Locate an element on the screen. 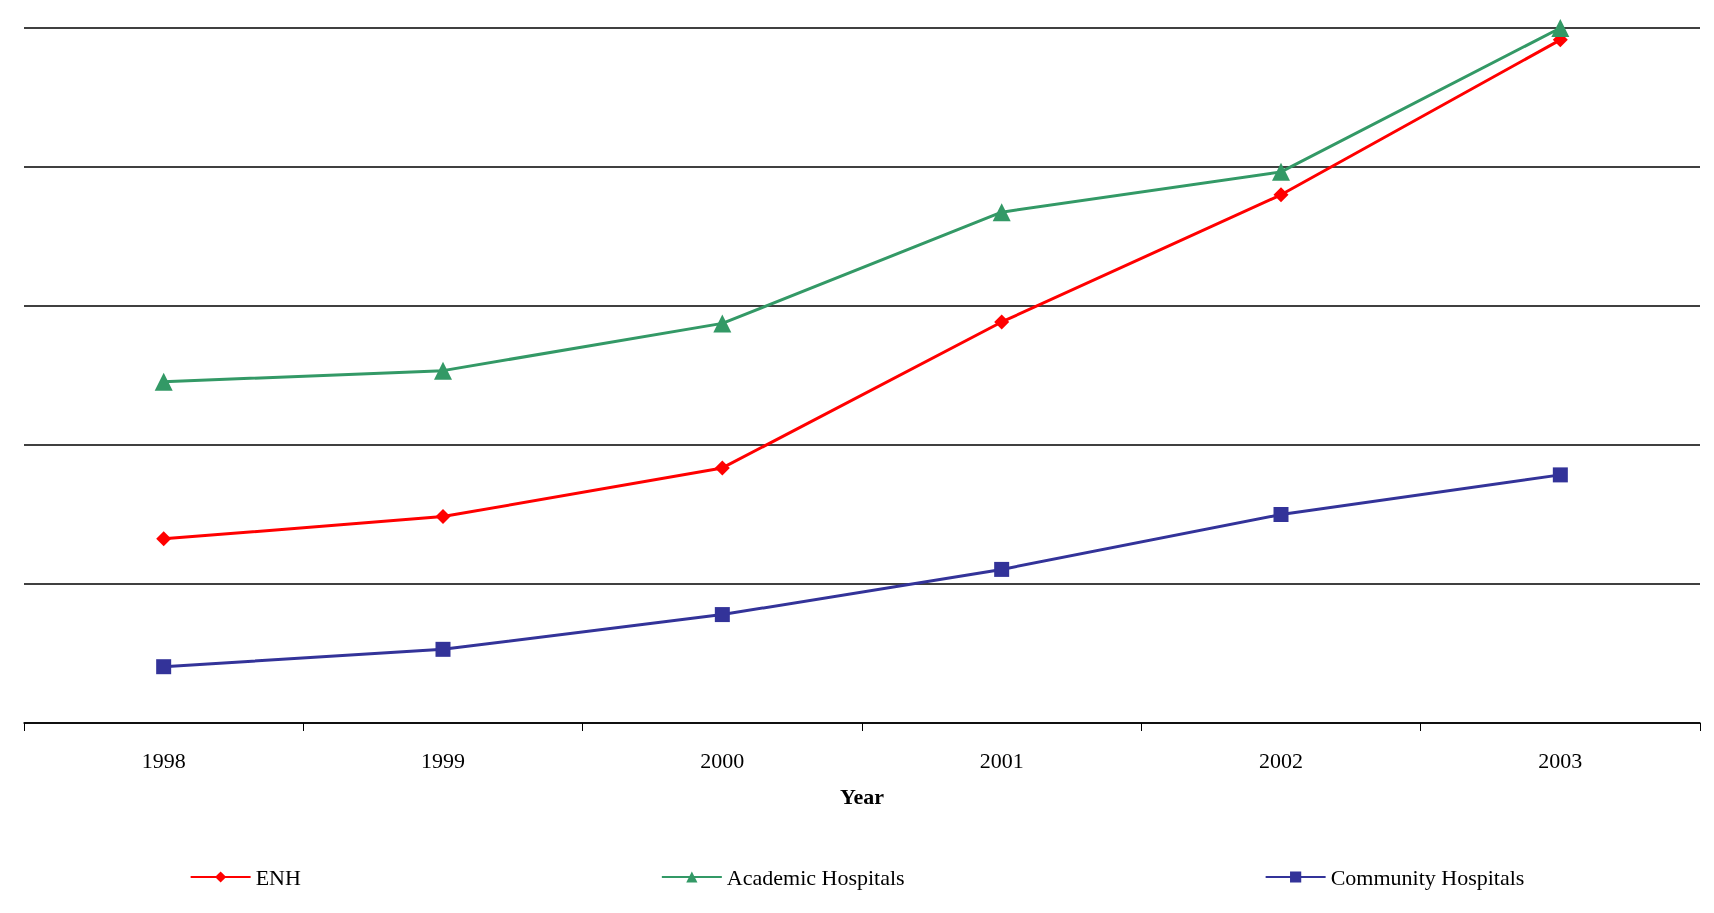 The width and height of the screenshot is (1714, 913). legend-label: ENH is located at coordinates (278, 877).